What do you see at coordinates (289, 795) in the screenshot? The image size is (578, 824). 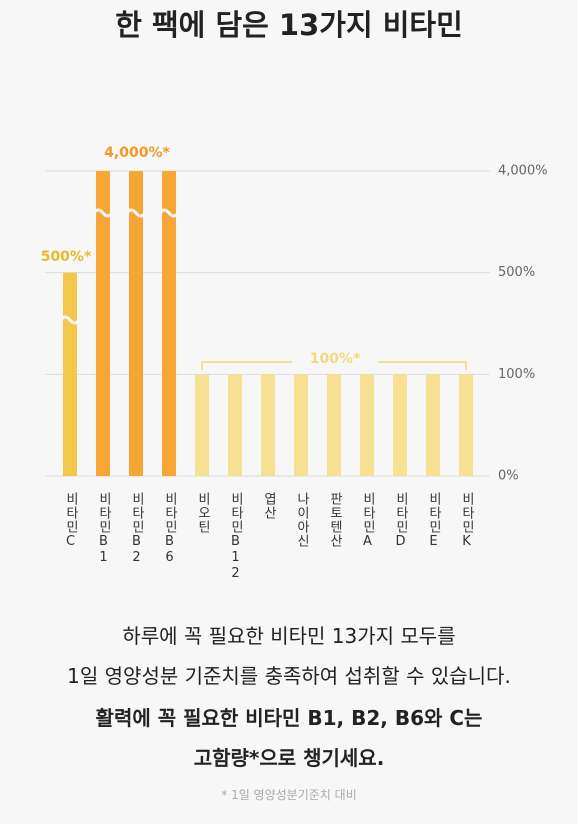 I see `footnote: * 1일 영양성분기준치 대비` at bounding box center [289, 795].